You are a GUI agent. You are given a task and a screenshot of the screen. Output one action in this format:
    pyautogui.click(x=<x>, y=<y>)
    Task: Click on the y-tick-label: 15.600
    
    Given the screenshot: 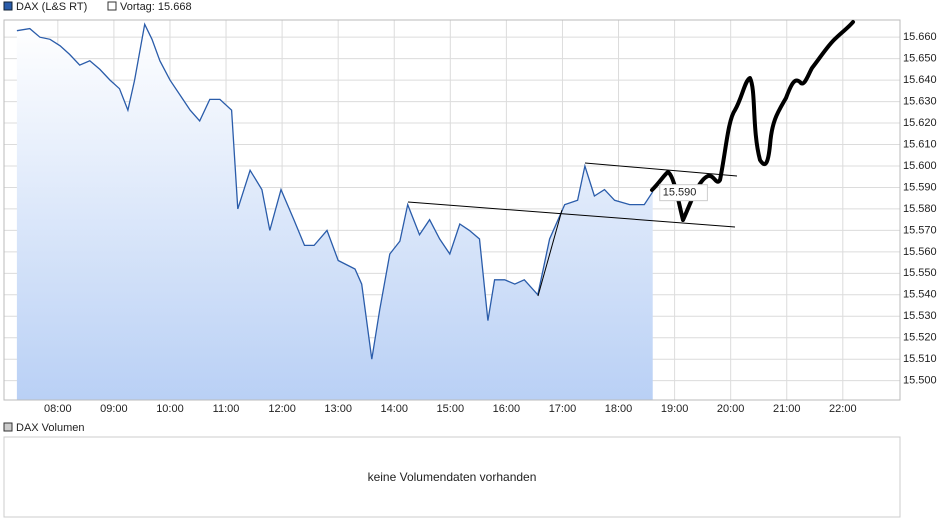 What is the action you would take?
    pyautogui.click(x=920, y=166)
    